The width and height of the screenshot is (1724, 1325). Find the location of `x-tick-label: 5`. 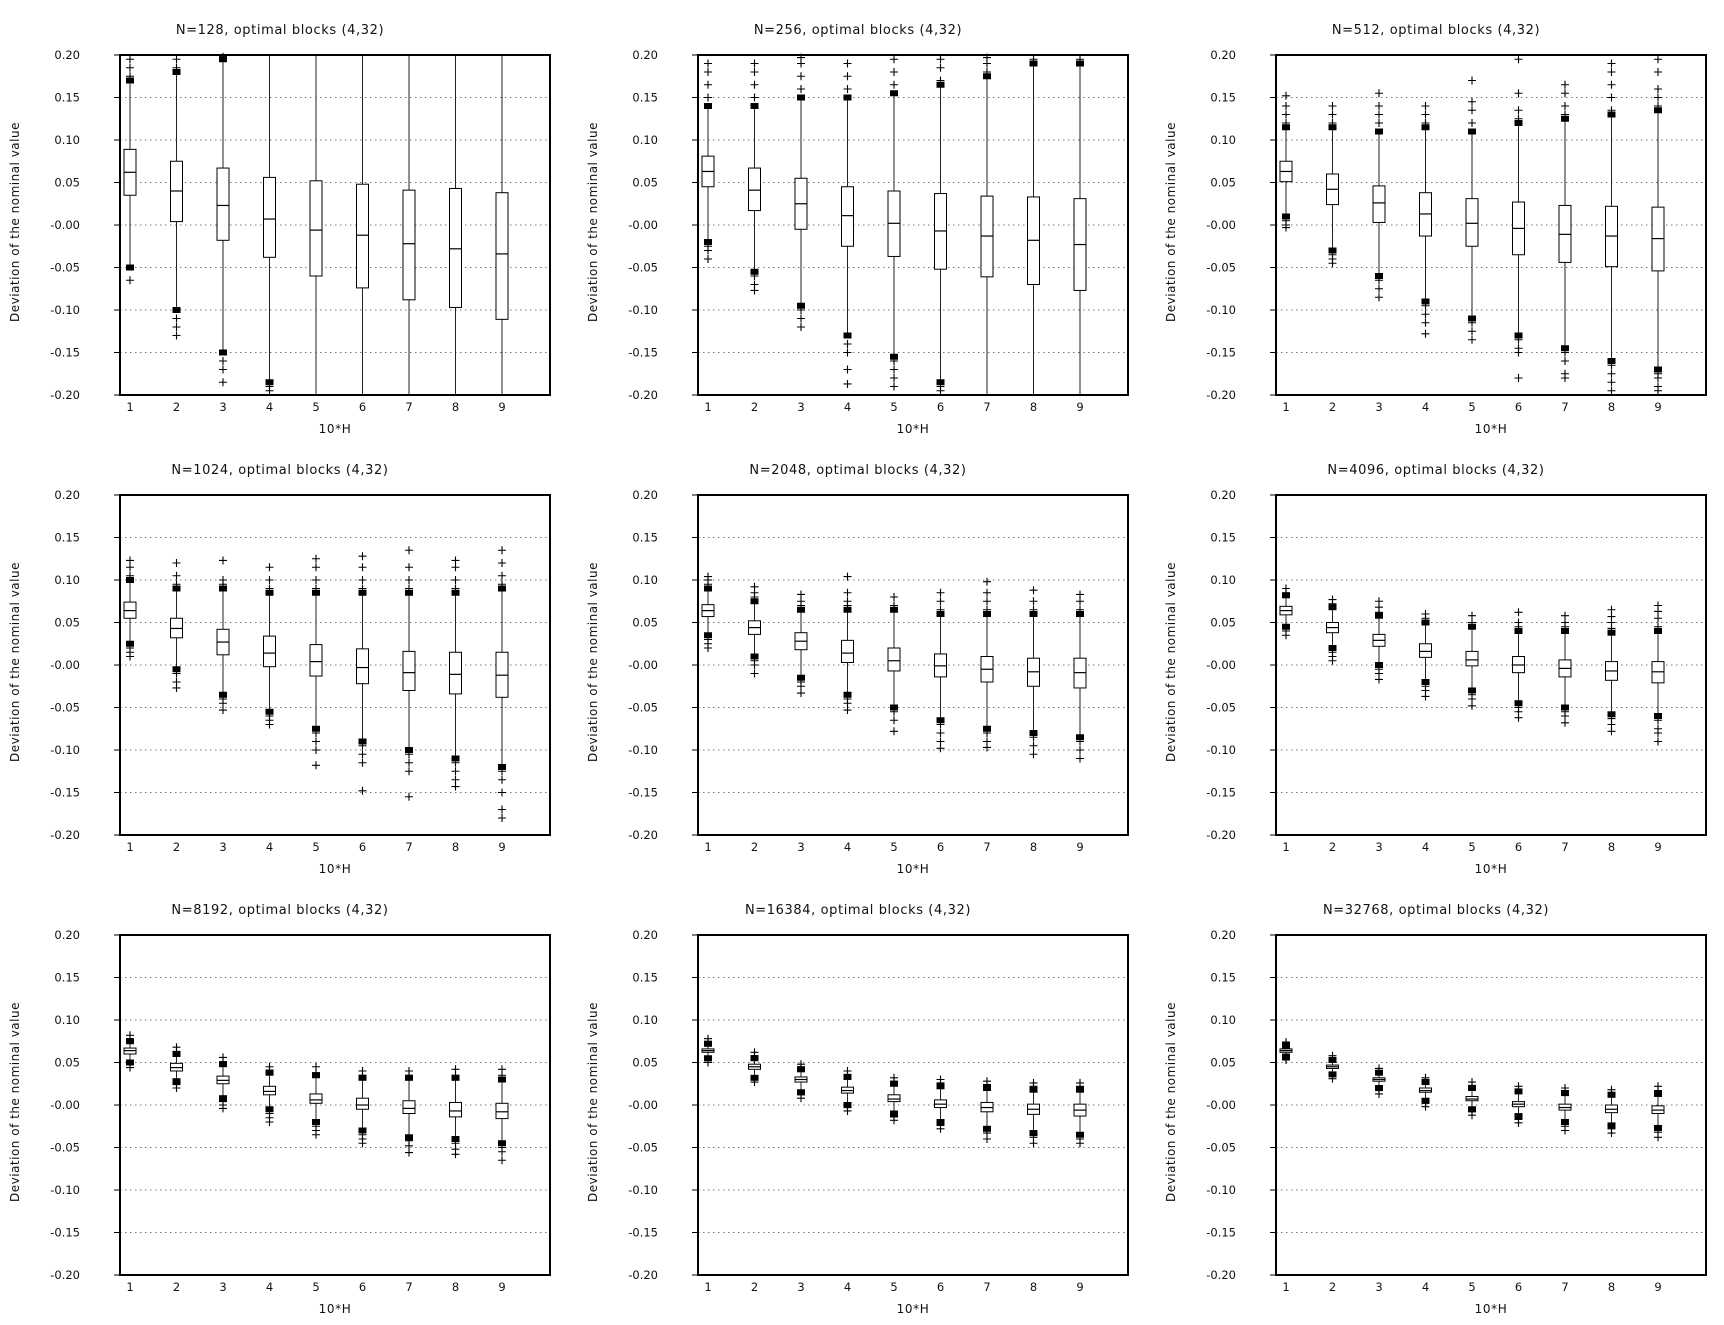

x-tick-label: 5 is located at coordinates (893, 1287).